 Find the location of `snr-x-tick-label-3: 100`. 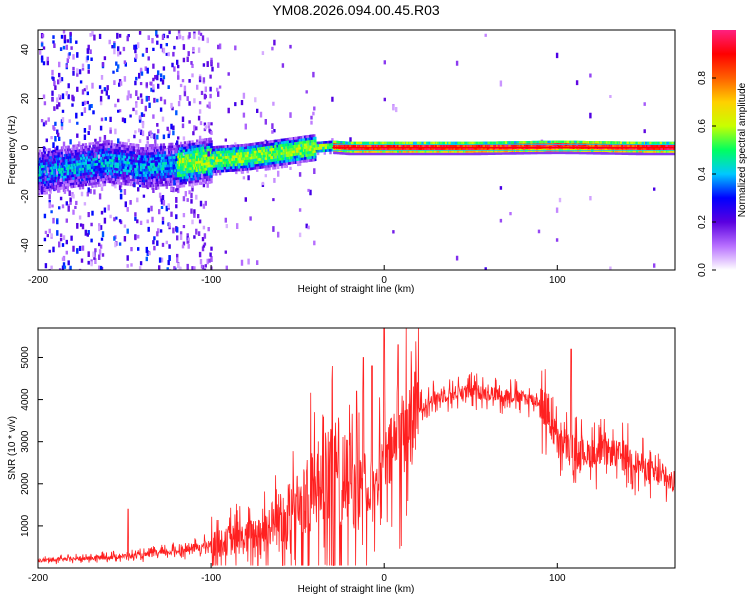

snr-x-tick-label-3: 100 is located at coordinates (557, 578).